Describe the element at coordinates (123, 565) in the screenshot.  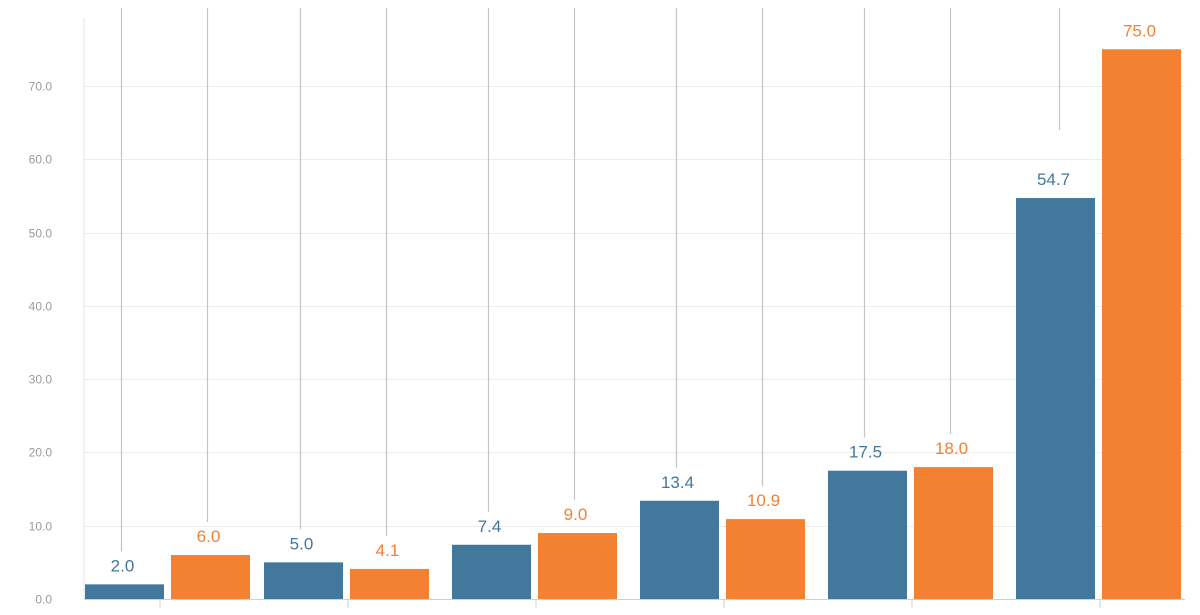
I see `bar-value-label: 2.0` at that location.